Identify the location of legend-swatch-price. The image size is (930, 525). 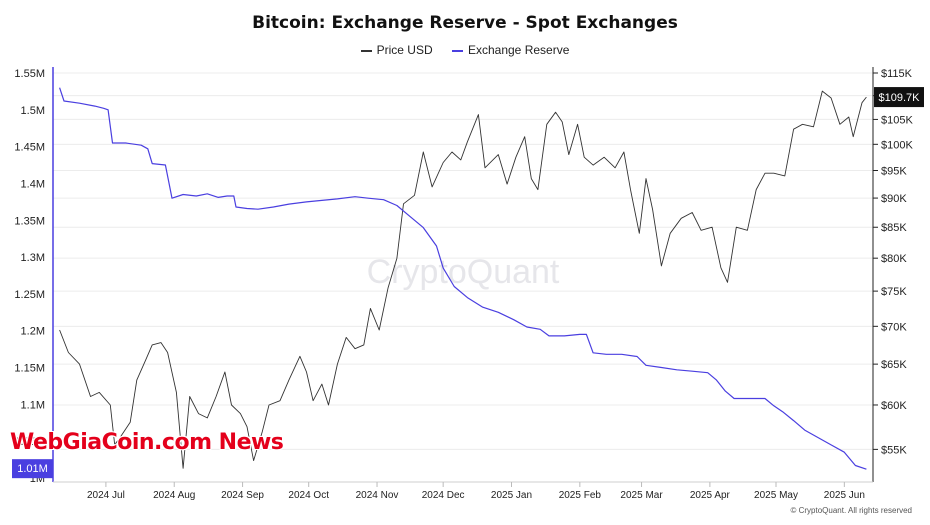
(366, 50).